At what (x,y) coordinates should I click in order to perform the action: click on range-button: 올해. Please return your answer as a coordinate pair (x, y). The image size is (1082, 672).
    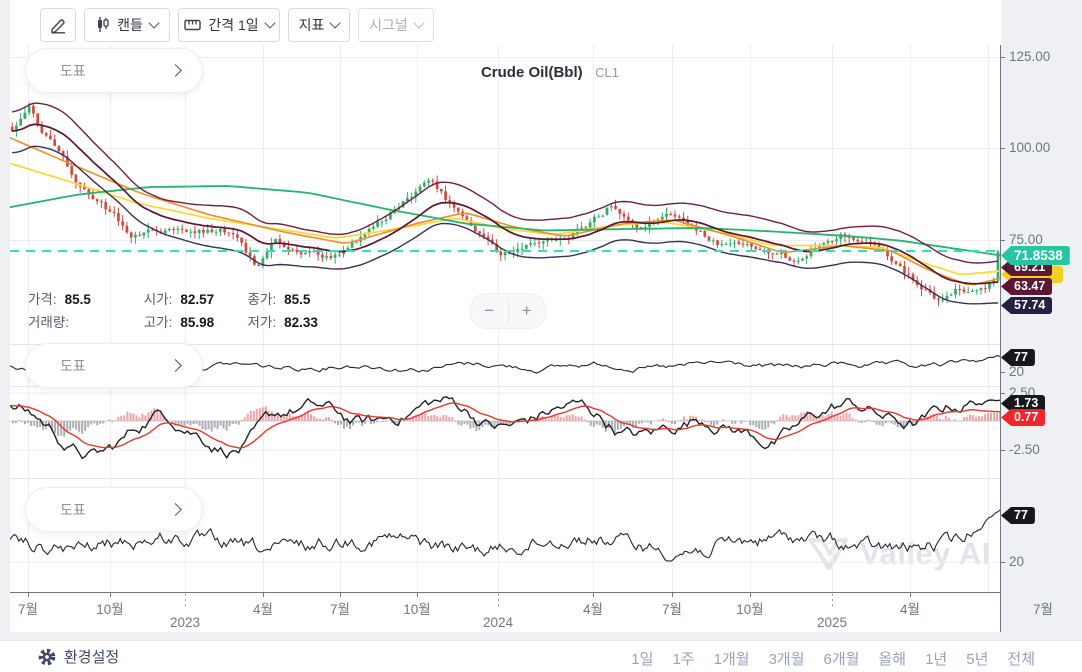
    Looking at the image, I should click on (892, 659).